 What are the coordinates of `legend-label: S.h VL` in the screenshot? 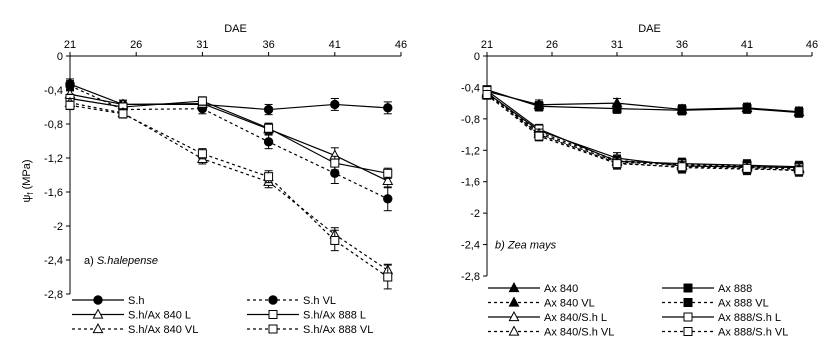 It's located at (319, 301).